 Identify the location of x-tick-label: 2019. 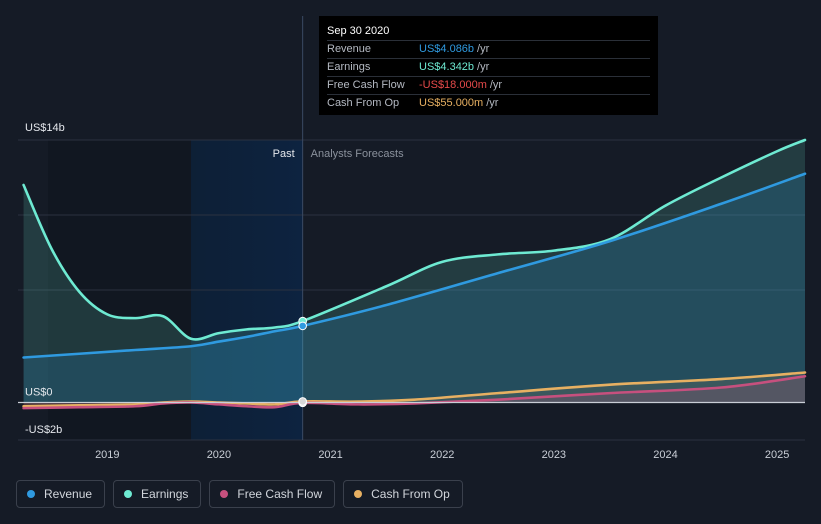
(107, 455).